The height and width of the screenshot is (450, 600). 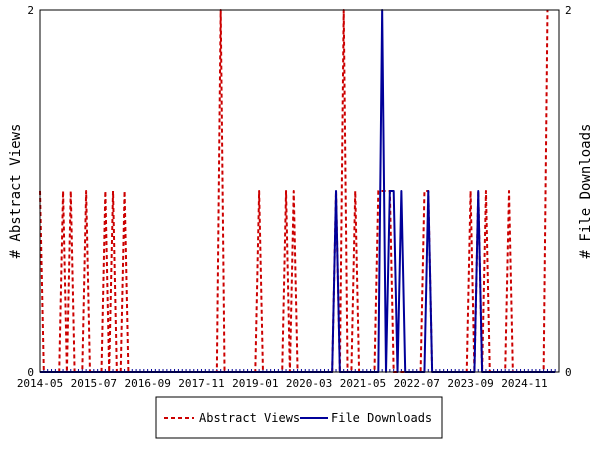 I want to click on y-left-axis-title: # Abstract Views, so click(x=16, y=191).